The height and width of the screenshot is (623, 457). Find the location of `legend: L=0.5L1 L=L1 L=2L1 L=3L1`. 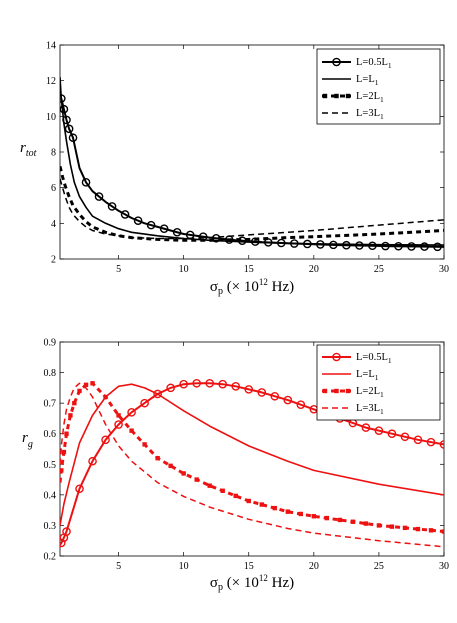

legend: L=0.5L1 L=L1 L=2L1 L=3L1 is located at coordinates (378, 382).